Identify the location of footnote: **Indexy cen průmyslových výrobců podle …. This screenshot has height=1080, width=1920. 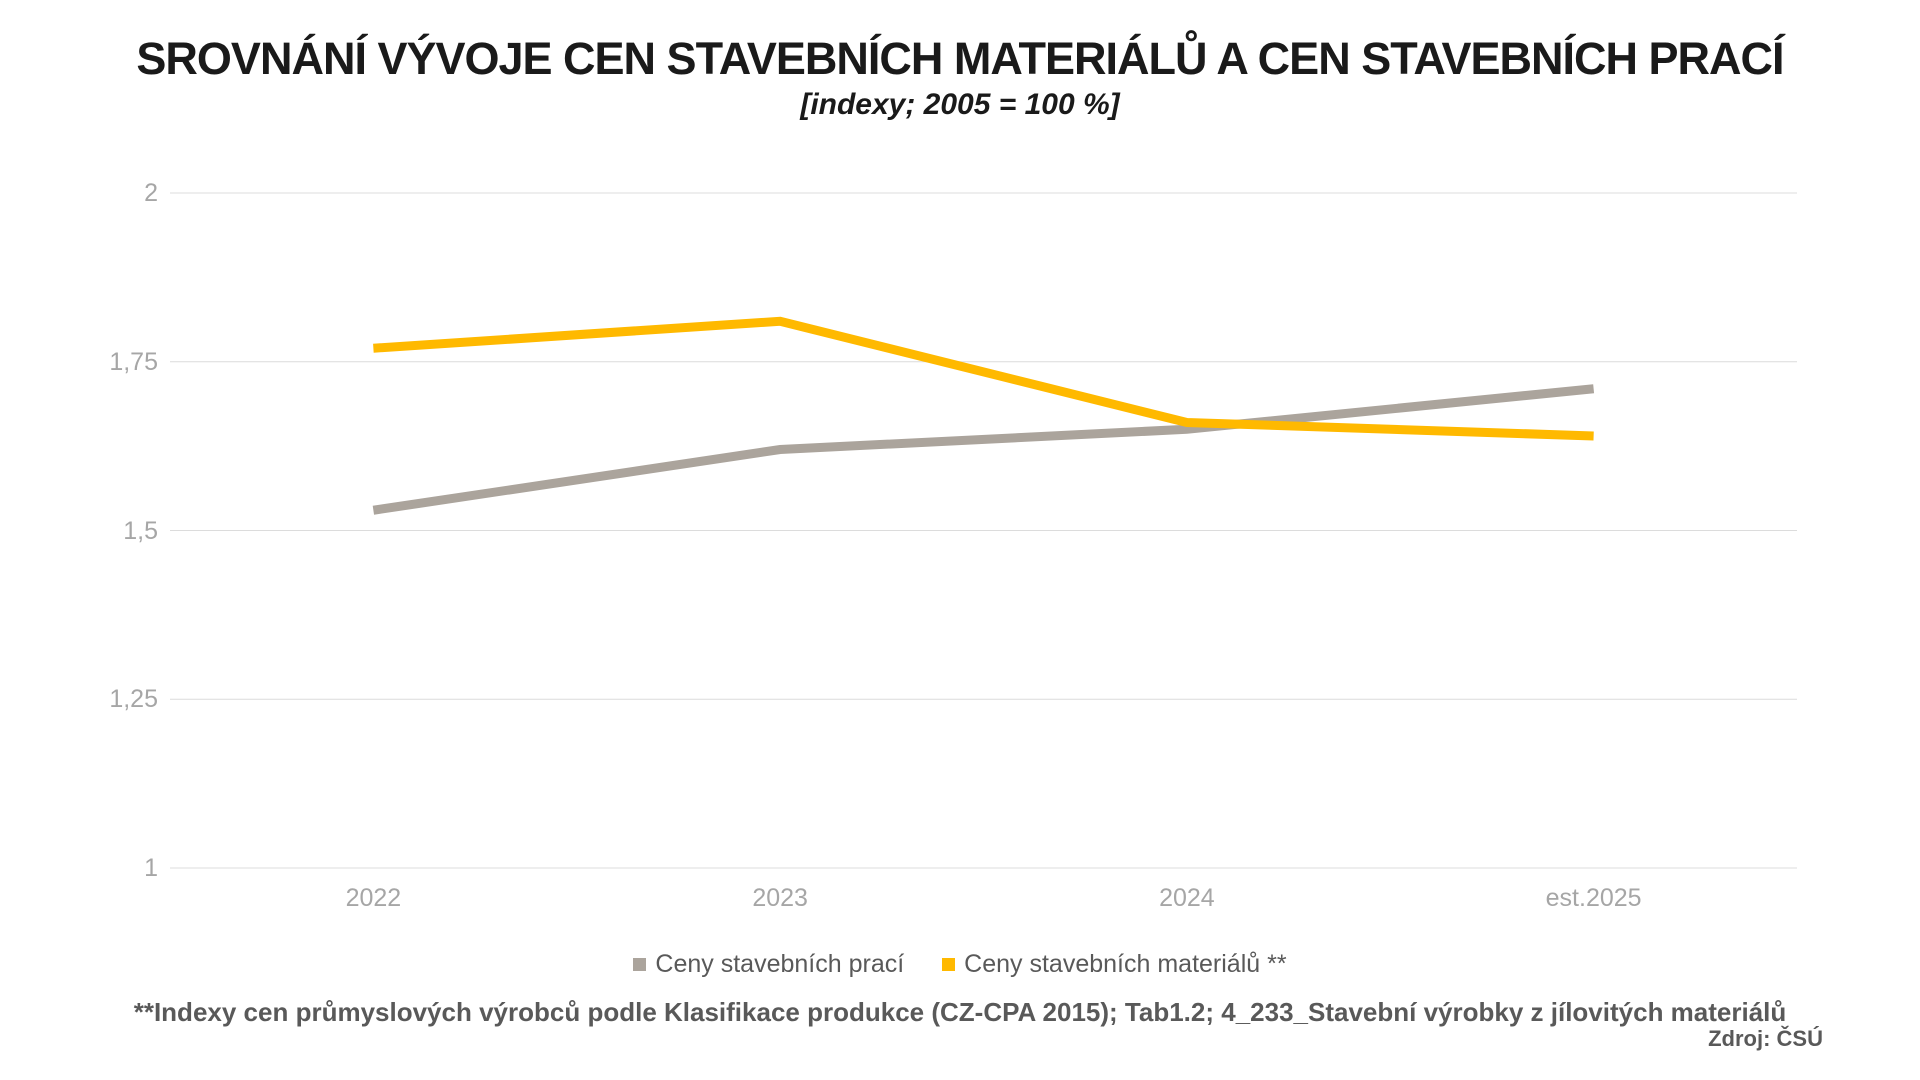
(960, 1012).